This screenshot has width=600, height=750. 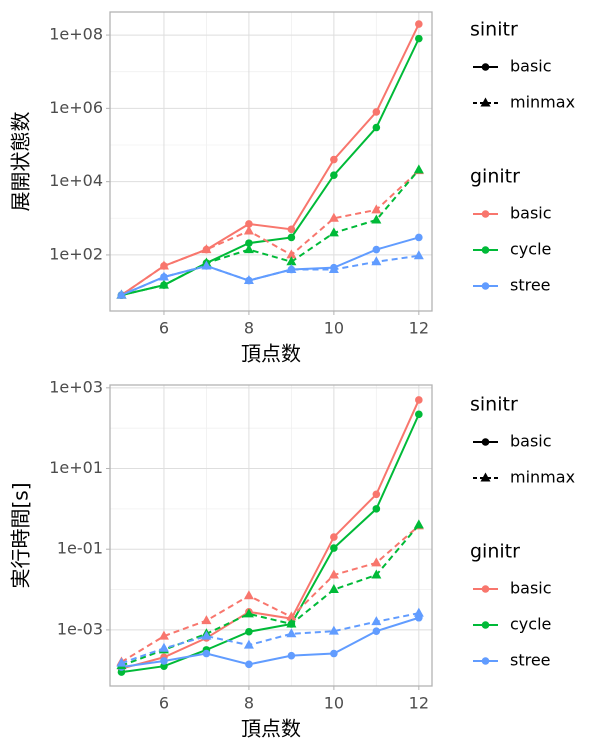 I want to click on y-axis-title: 実行時間[s], so click(x=21, y=535).